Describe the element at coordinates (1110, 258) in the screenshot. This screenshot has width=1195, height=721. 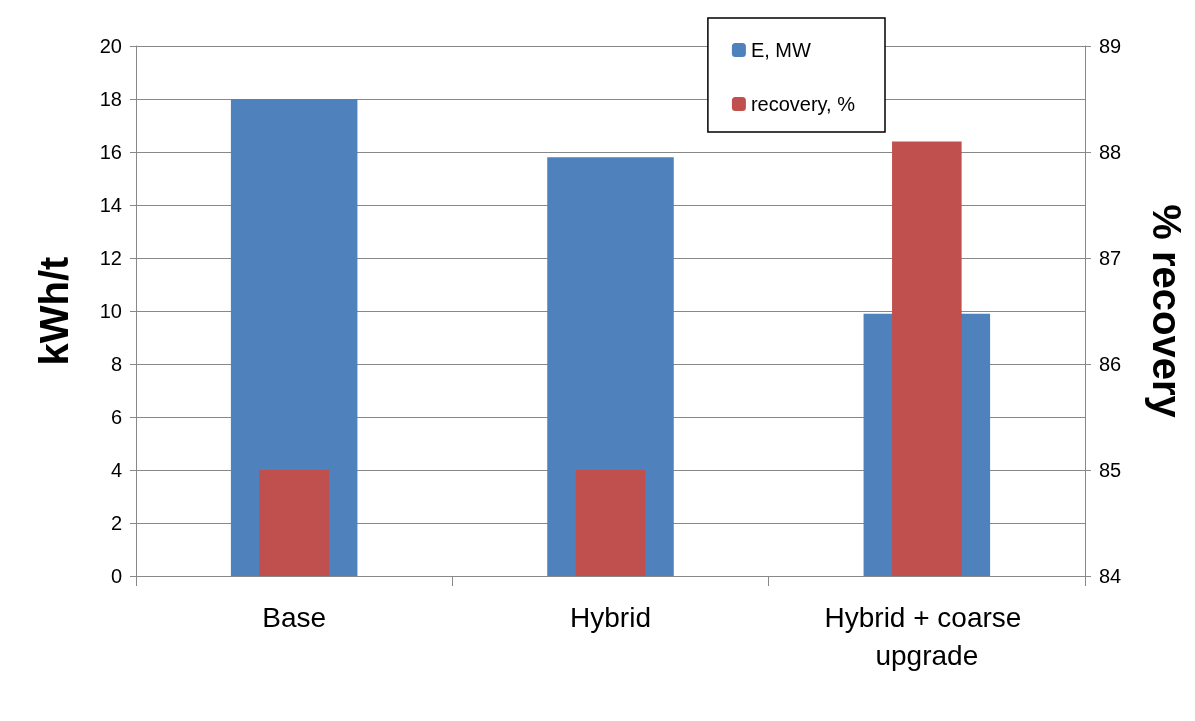
I see `y2-tick-label: 87` at that location.